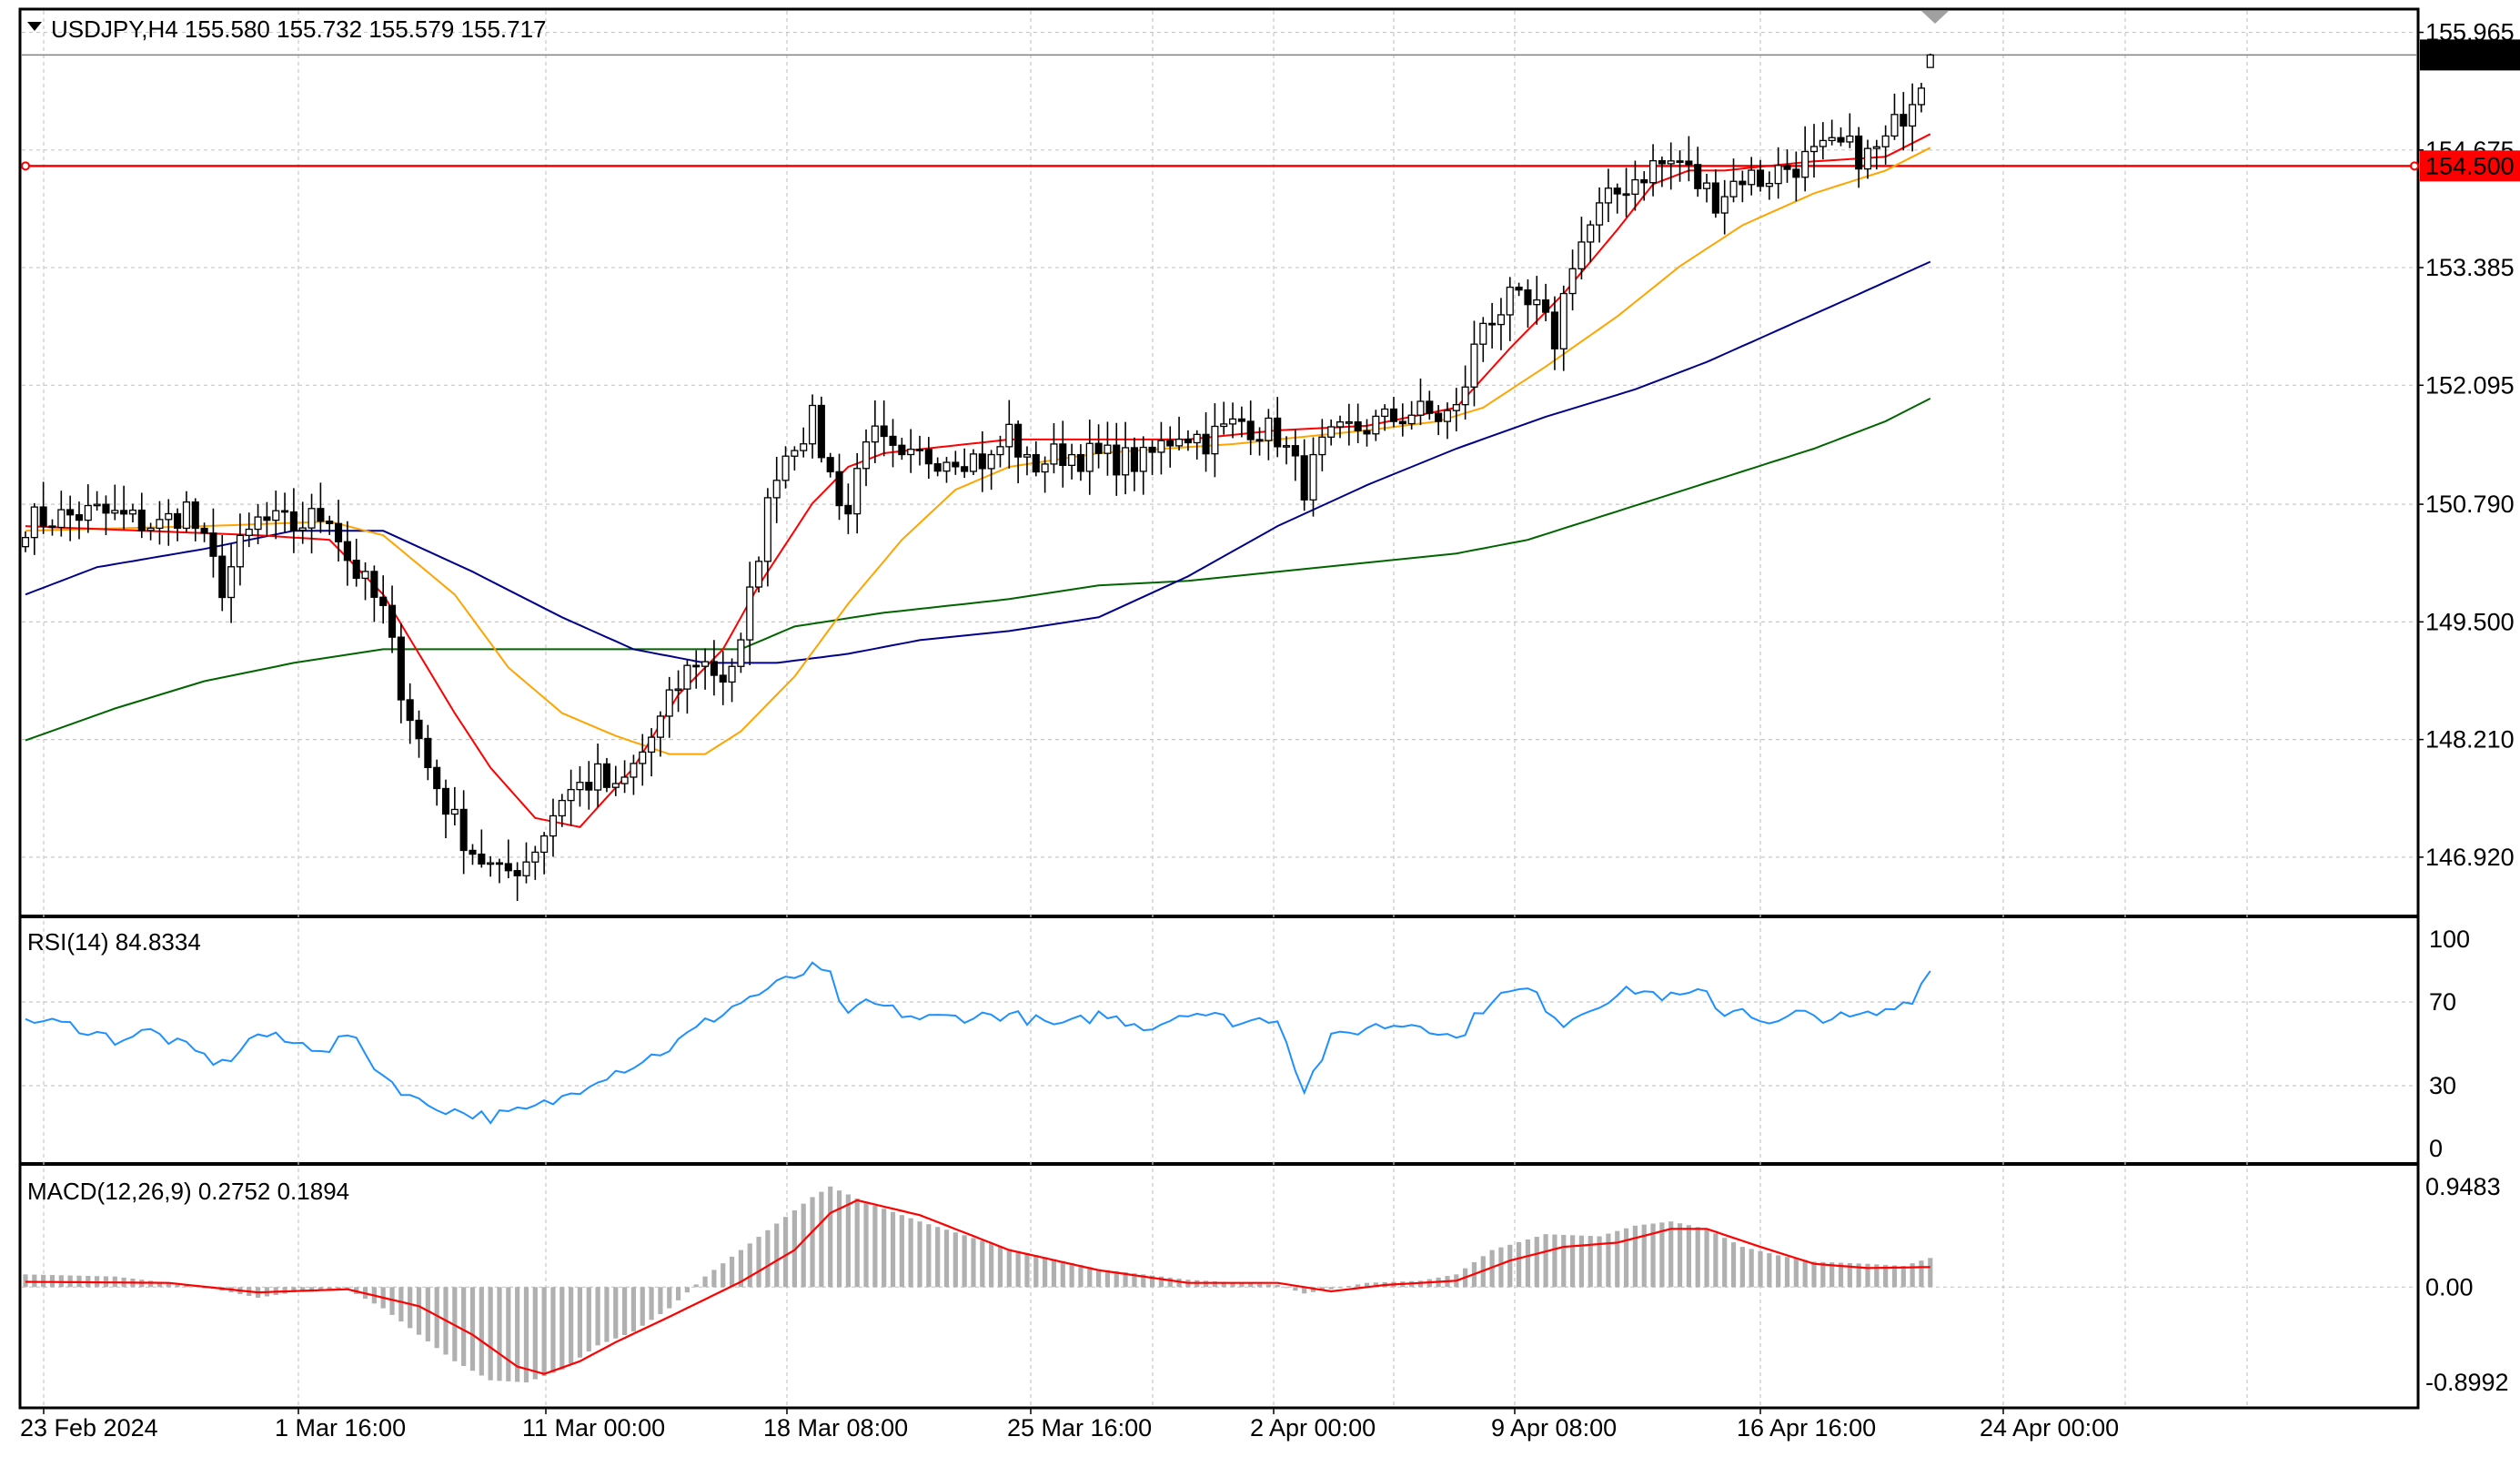  Describe the element at coordinates (35, 26) in the screenshot. I see `collapse-arrow-icon` at that location.